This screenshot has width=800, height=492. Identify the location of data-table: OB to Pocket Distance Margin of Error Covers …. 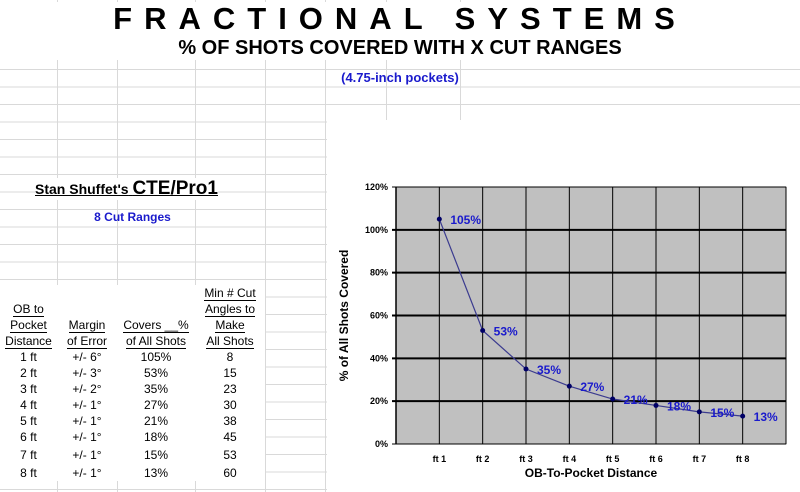
(132, 383).